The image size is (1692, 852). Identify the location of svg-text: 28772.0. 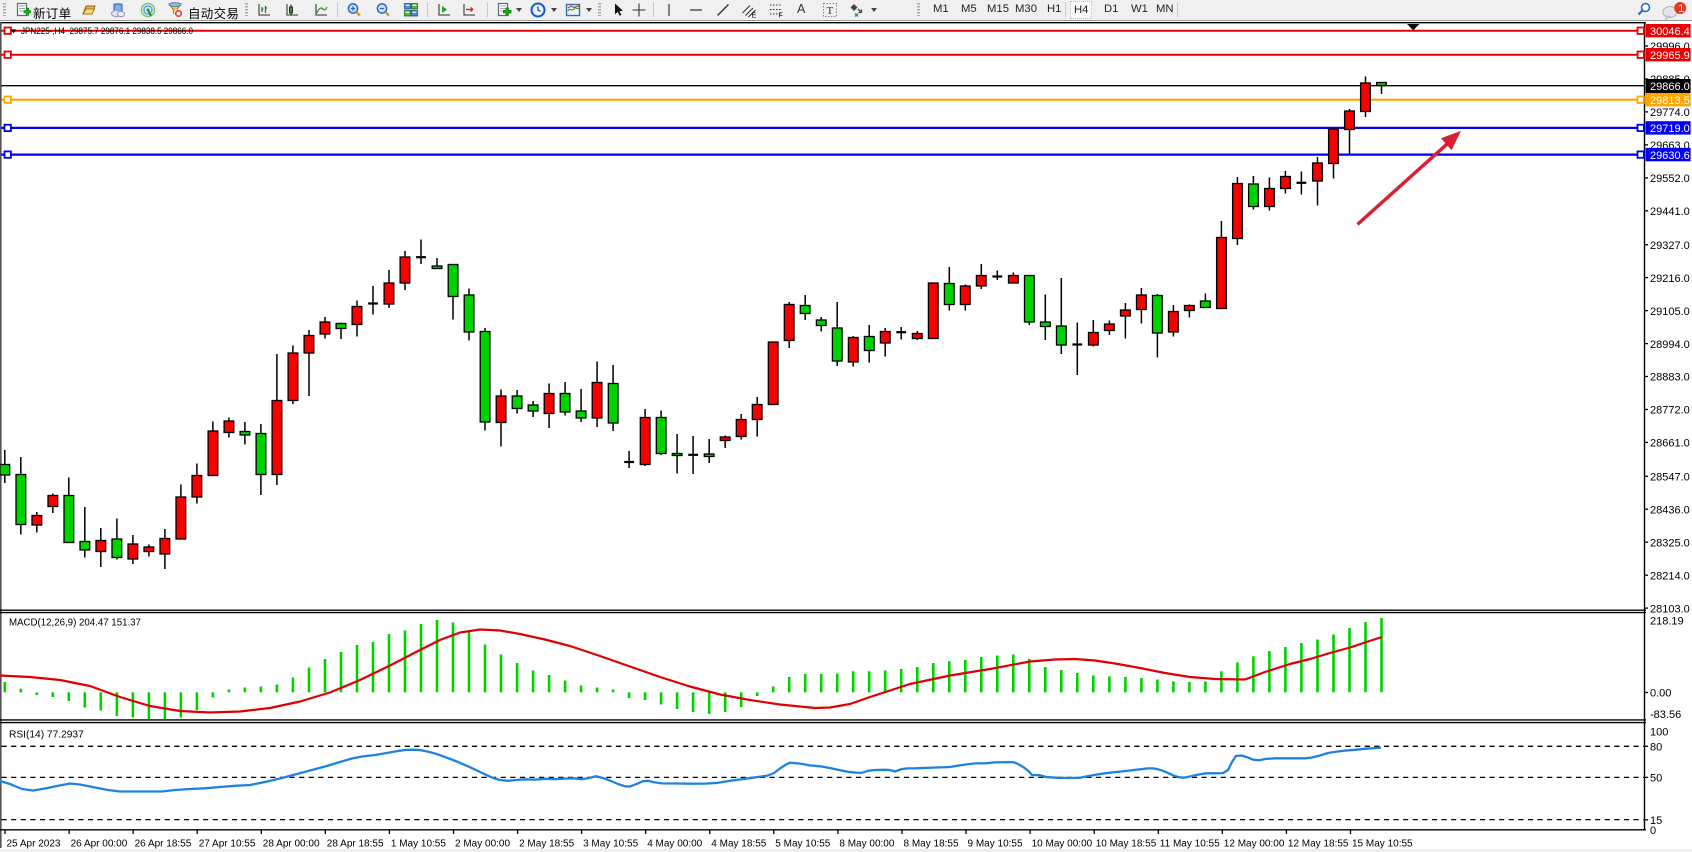
(1670, 411).